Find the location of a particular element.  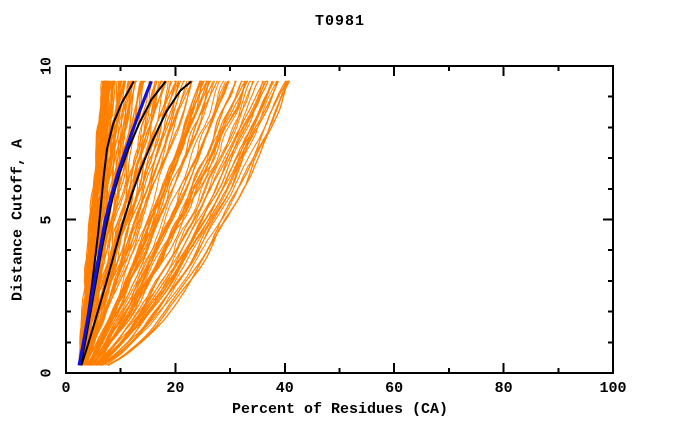

highlight-black-2-curve is located at coordinates (123, 223).